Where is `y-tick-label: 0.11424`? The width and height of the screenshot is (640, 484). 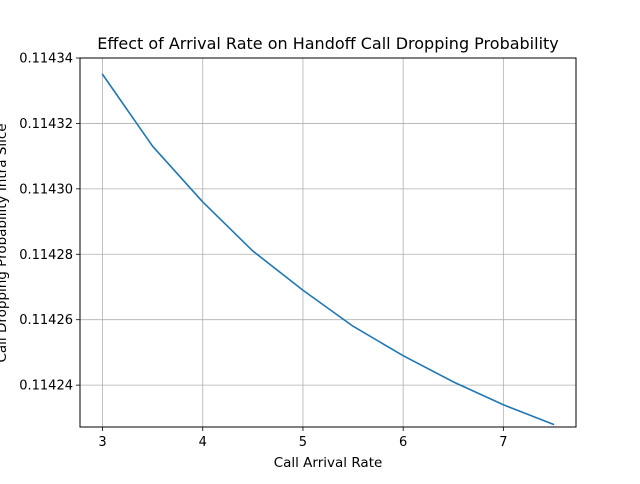
y-tick-label: 0.11424 is located at coordinates (46, 386).